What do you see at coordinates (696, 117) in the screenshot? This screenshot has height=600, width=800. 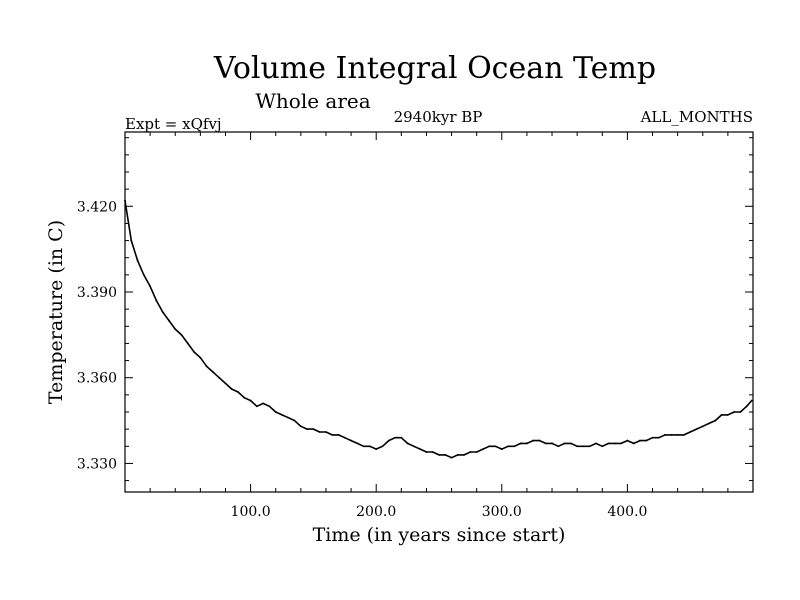 I see `months-label: ALL_MONTHS` at bounding box center [696, 117].